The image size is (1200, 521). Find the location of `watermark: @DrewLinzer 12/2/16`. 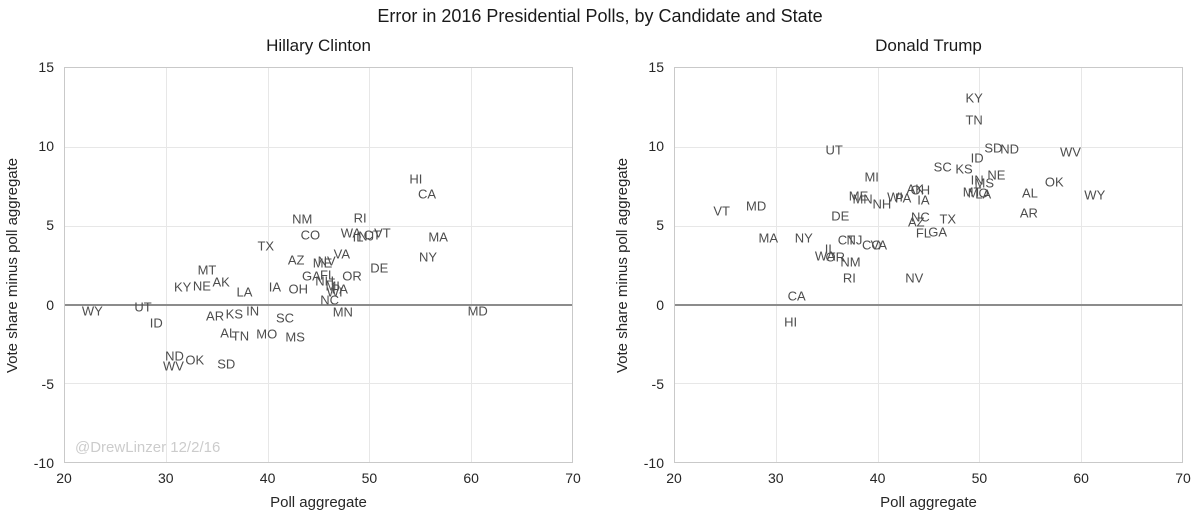

watermark: @DrewLinzer 12/2/16 is located at coordinates (148, 447).